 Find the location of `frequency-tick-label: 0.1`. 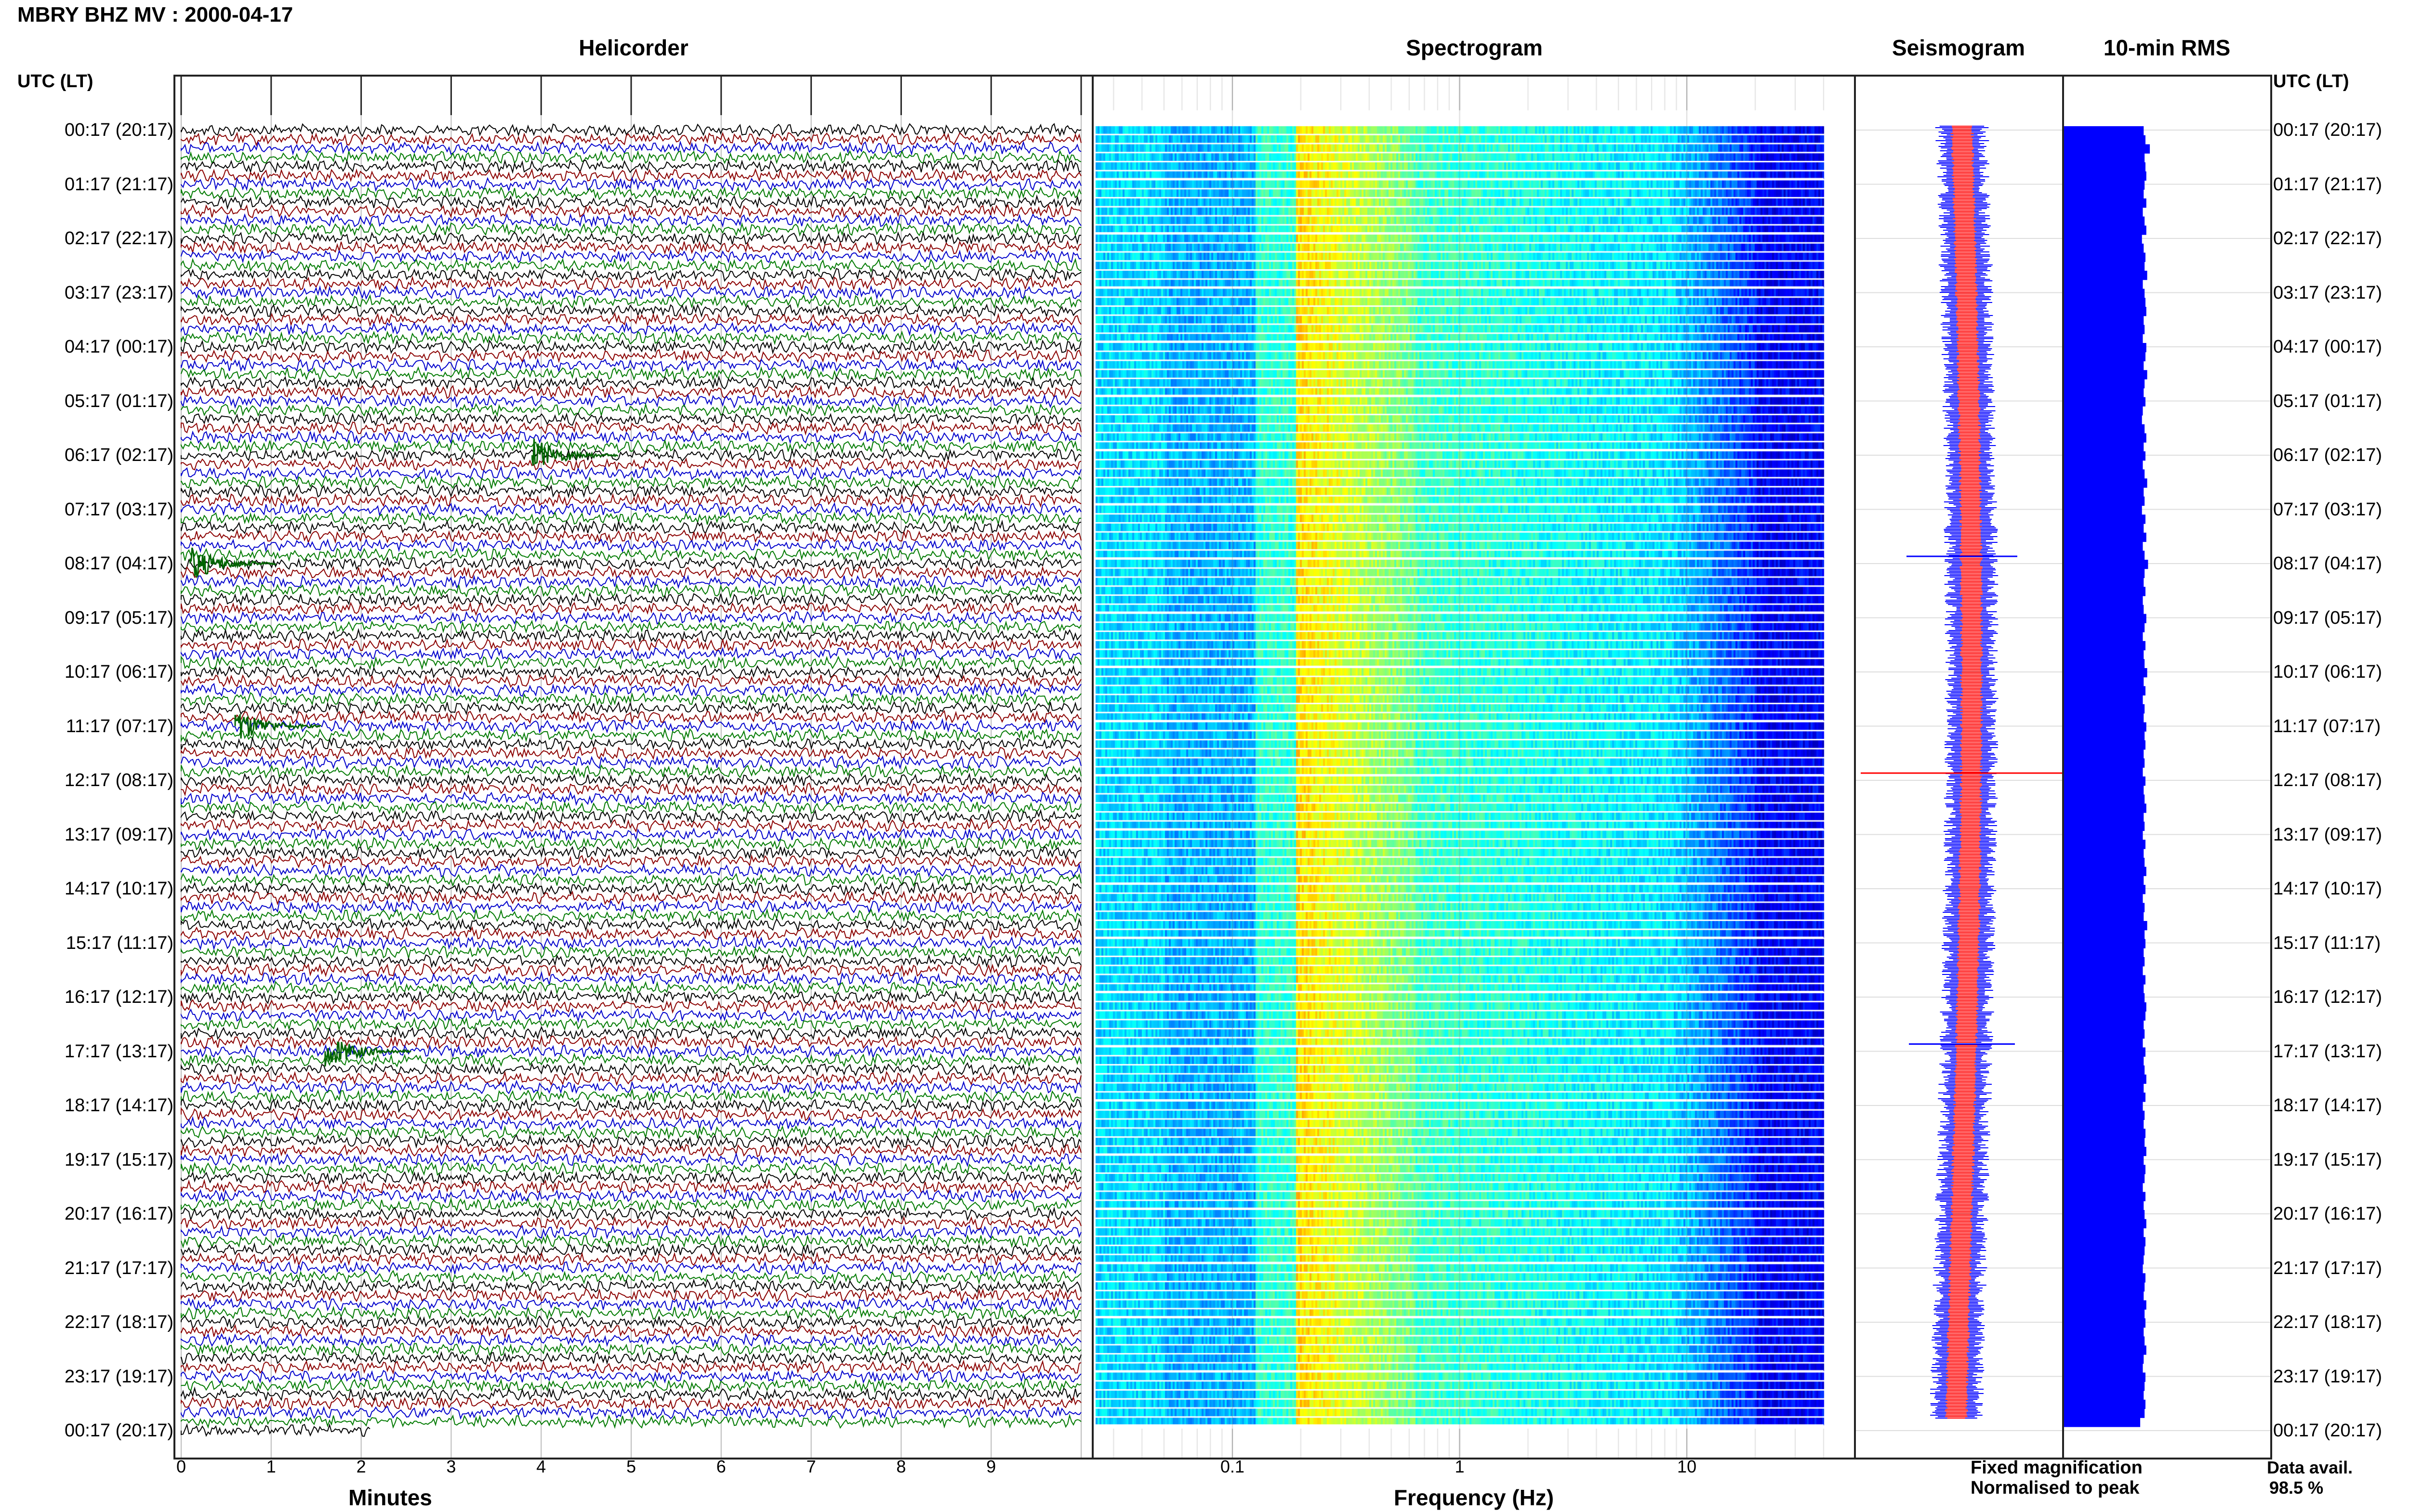

frequency-tick-label: 0.1 is located at coordinates (1232, 1466).